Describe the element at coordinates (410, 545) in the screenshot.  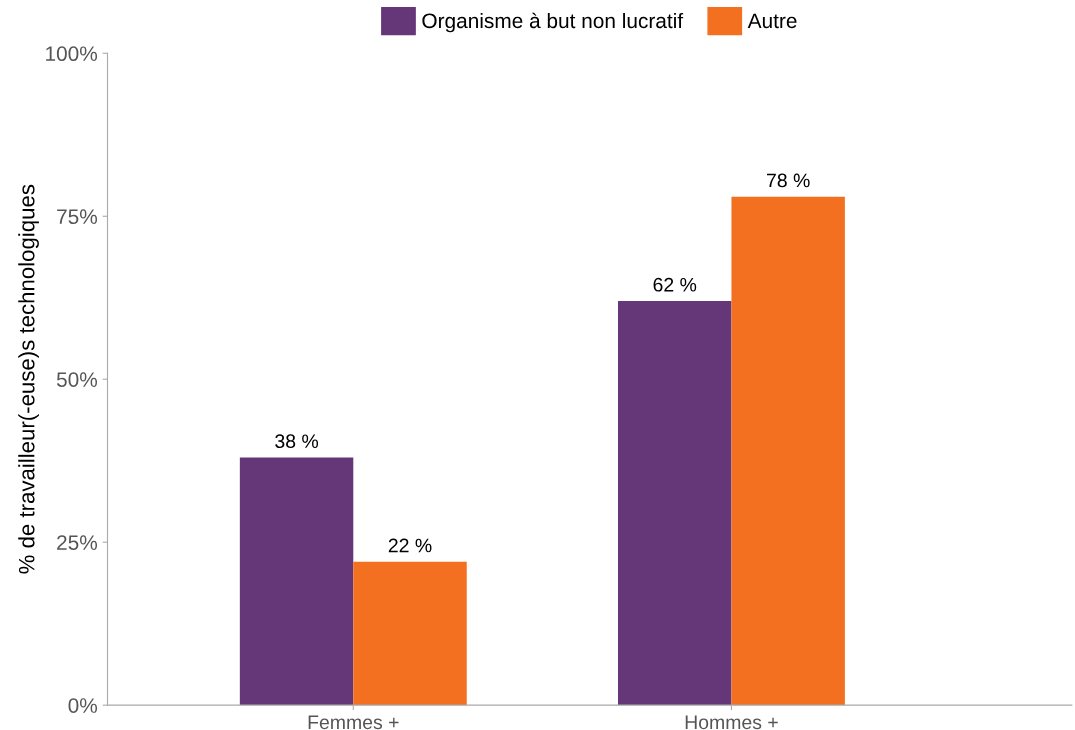
I see `data-label: 22 %` at that location.